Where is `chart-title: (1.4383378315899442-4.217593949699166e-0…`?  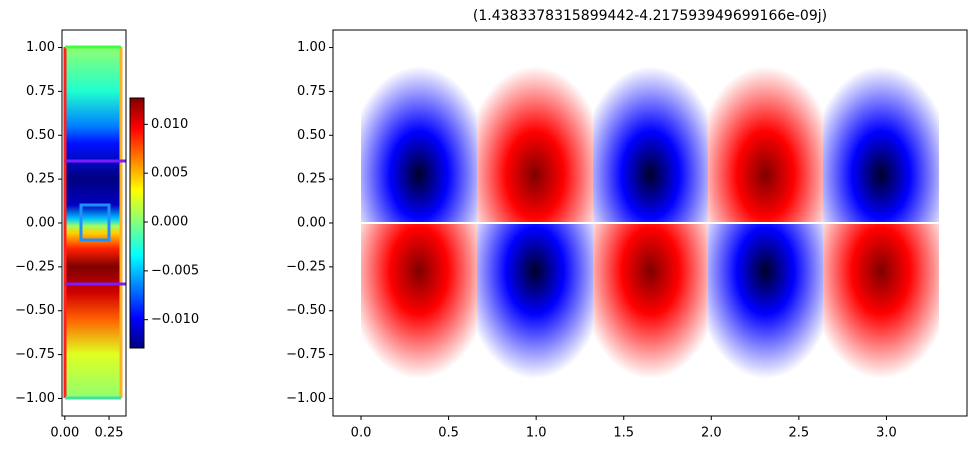
chart-title: (1.4383378315899442-4.217593949699166e-0… is located at coordinates (650, 16).